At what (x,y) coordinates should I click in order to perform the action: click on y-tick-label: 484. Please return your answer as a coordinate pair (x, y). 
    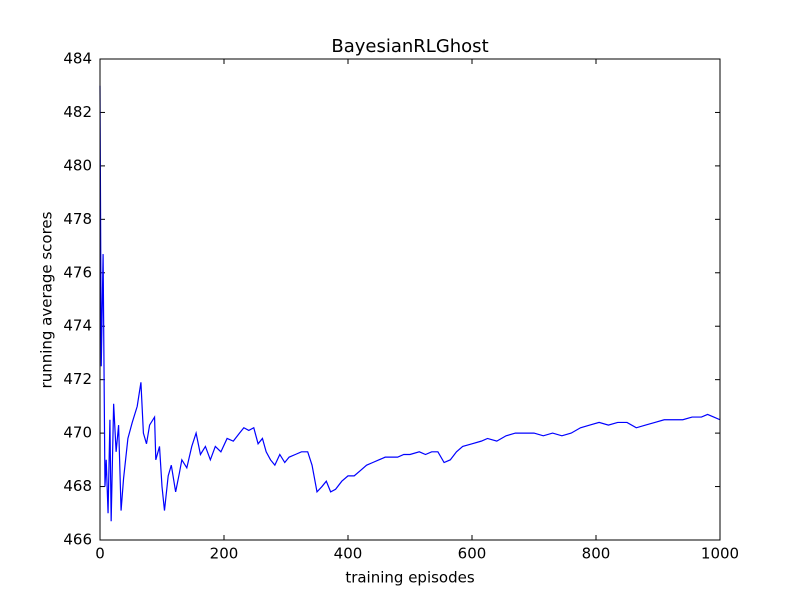
    Looking at the image, I should click on (77, 59).